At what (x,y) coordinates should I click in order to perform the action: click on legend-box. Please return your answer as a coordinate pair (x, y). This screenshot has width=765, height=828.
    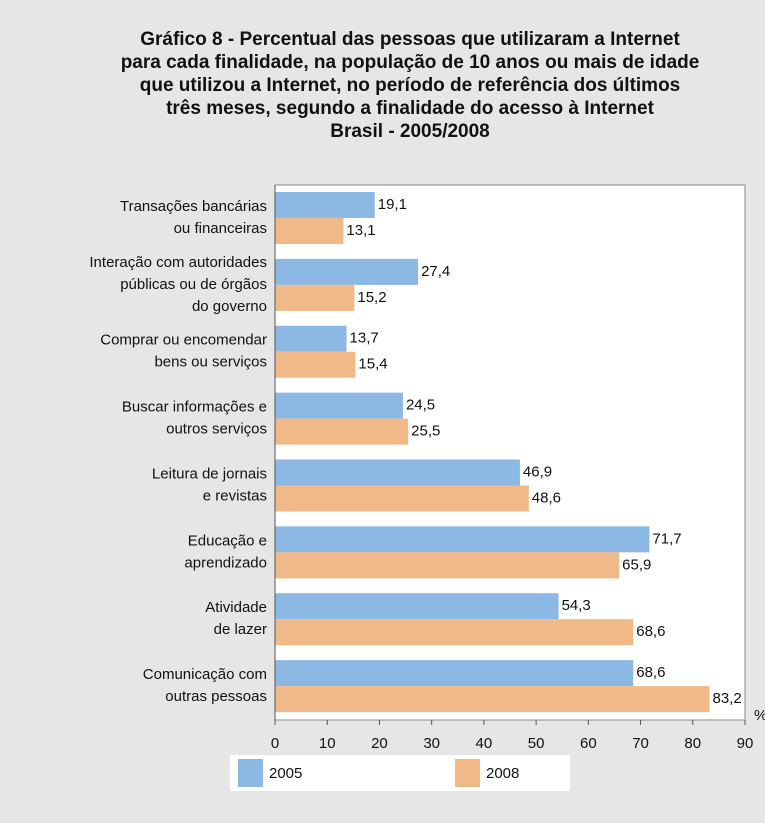
    Looking at the image, I should click on (400, 773).